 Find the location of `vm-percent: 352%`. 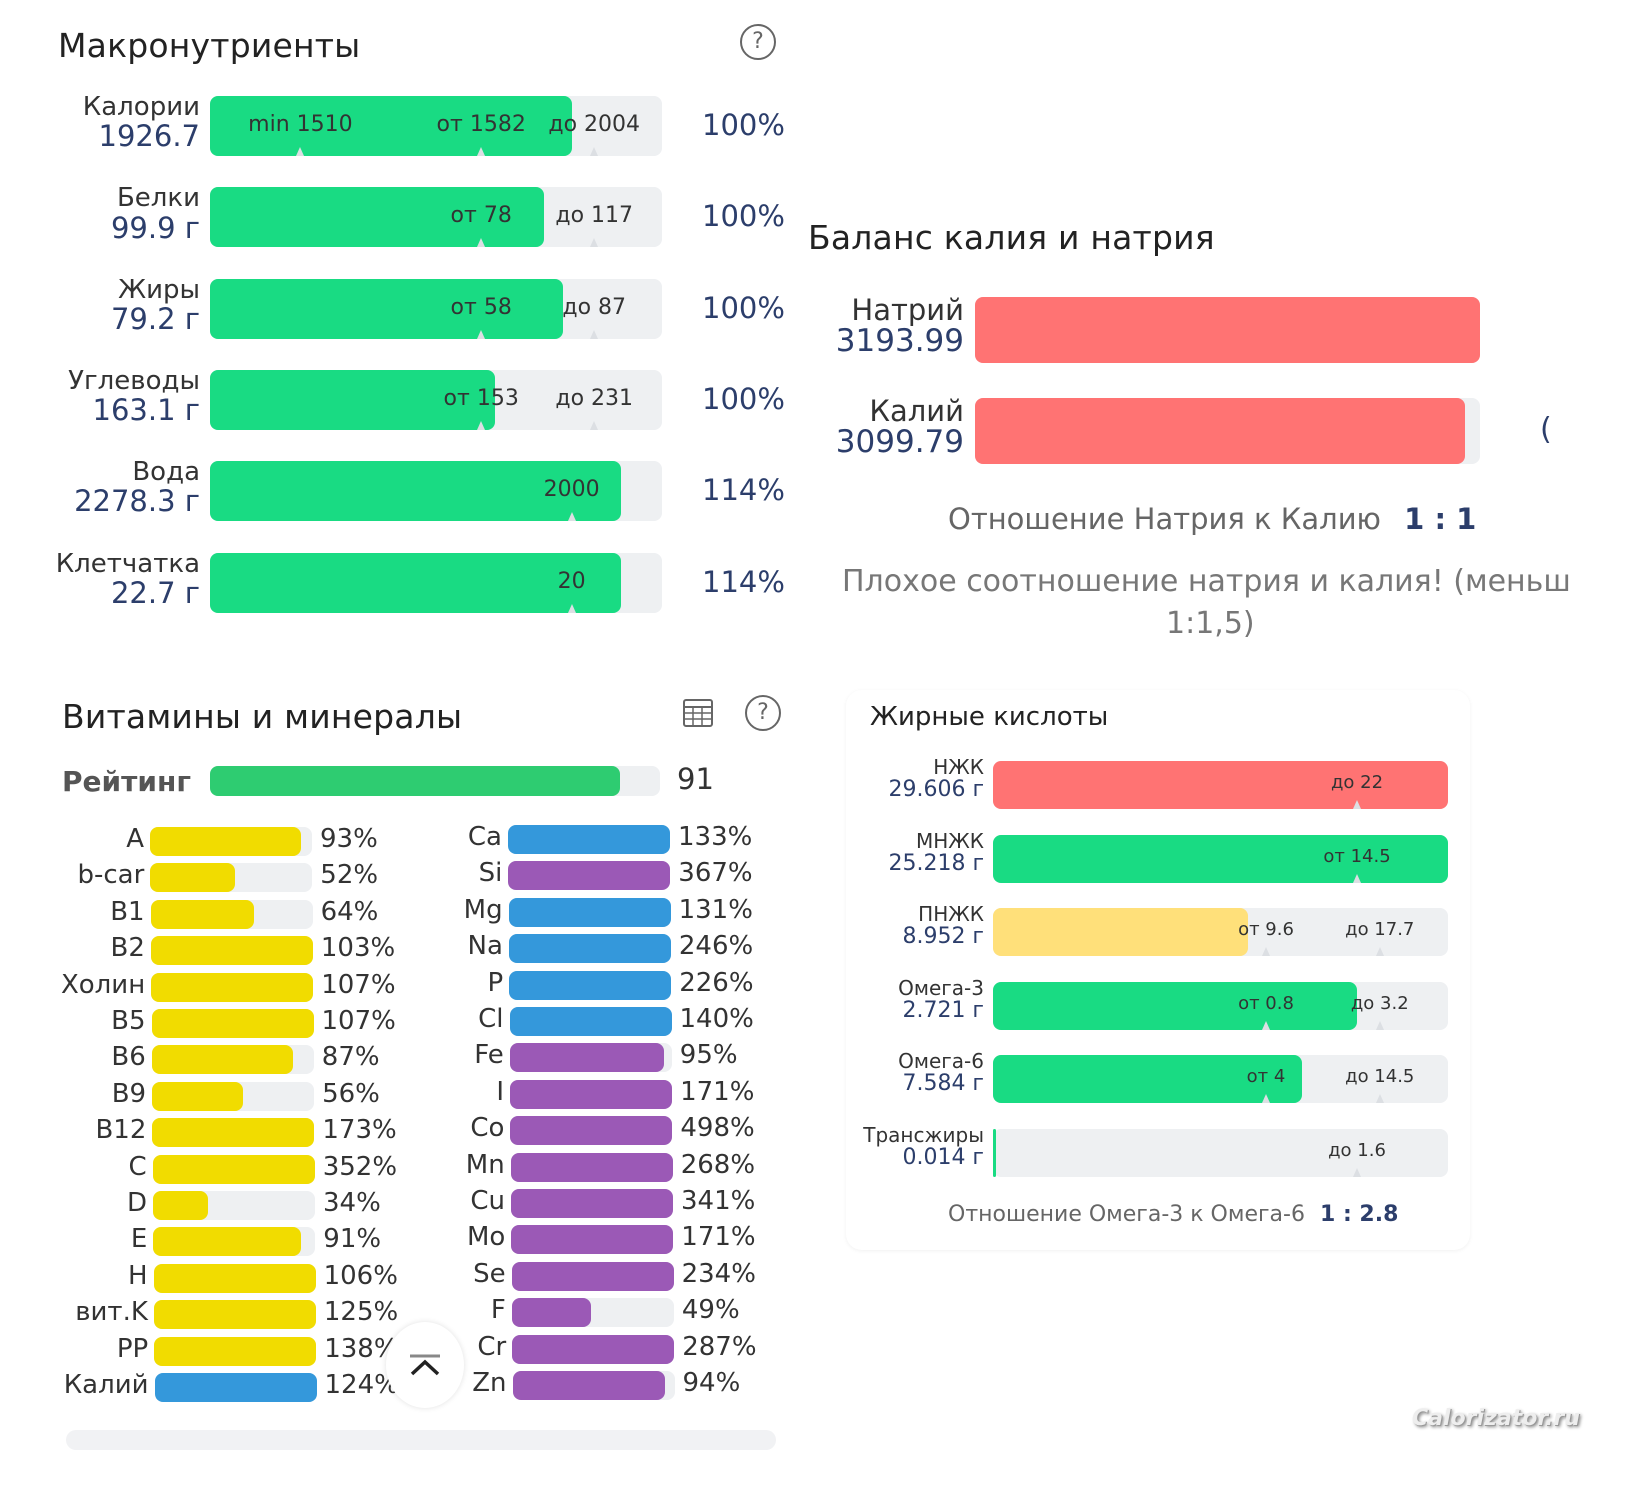

vm-percent: 352% is located at coordinates (360, 1166).